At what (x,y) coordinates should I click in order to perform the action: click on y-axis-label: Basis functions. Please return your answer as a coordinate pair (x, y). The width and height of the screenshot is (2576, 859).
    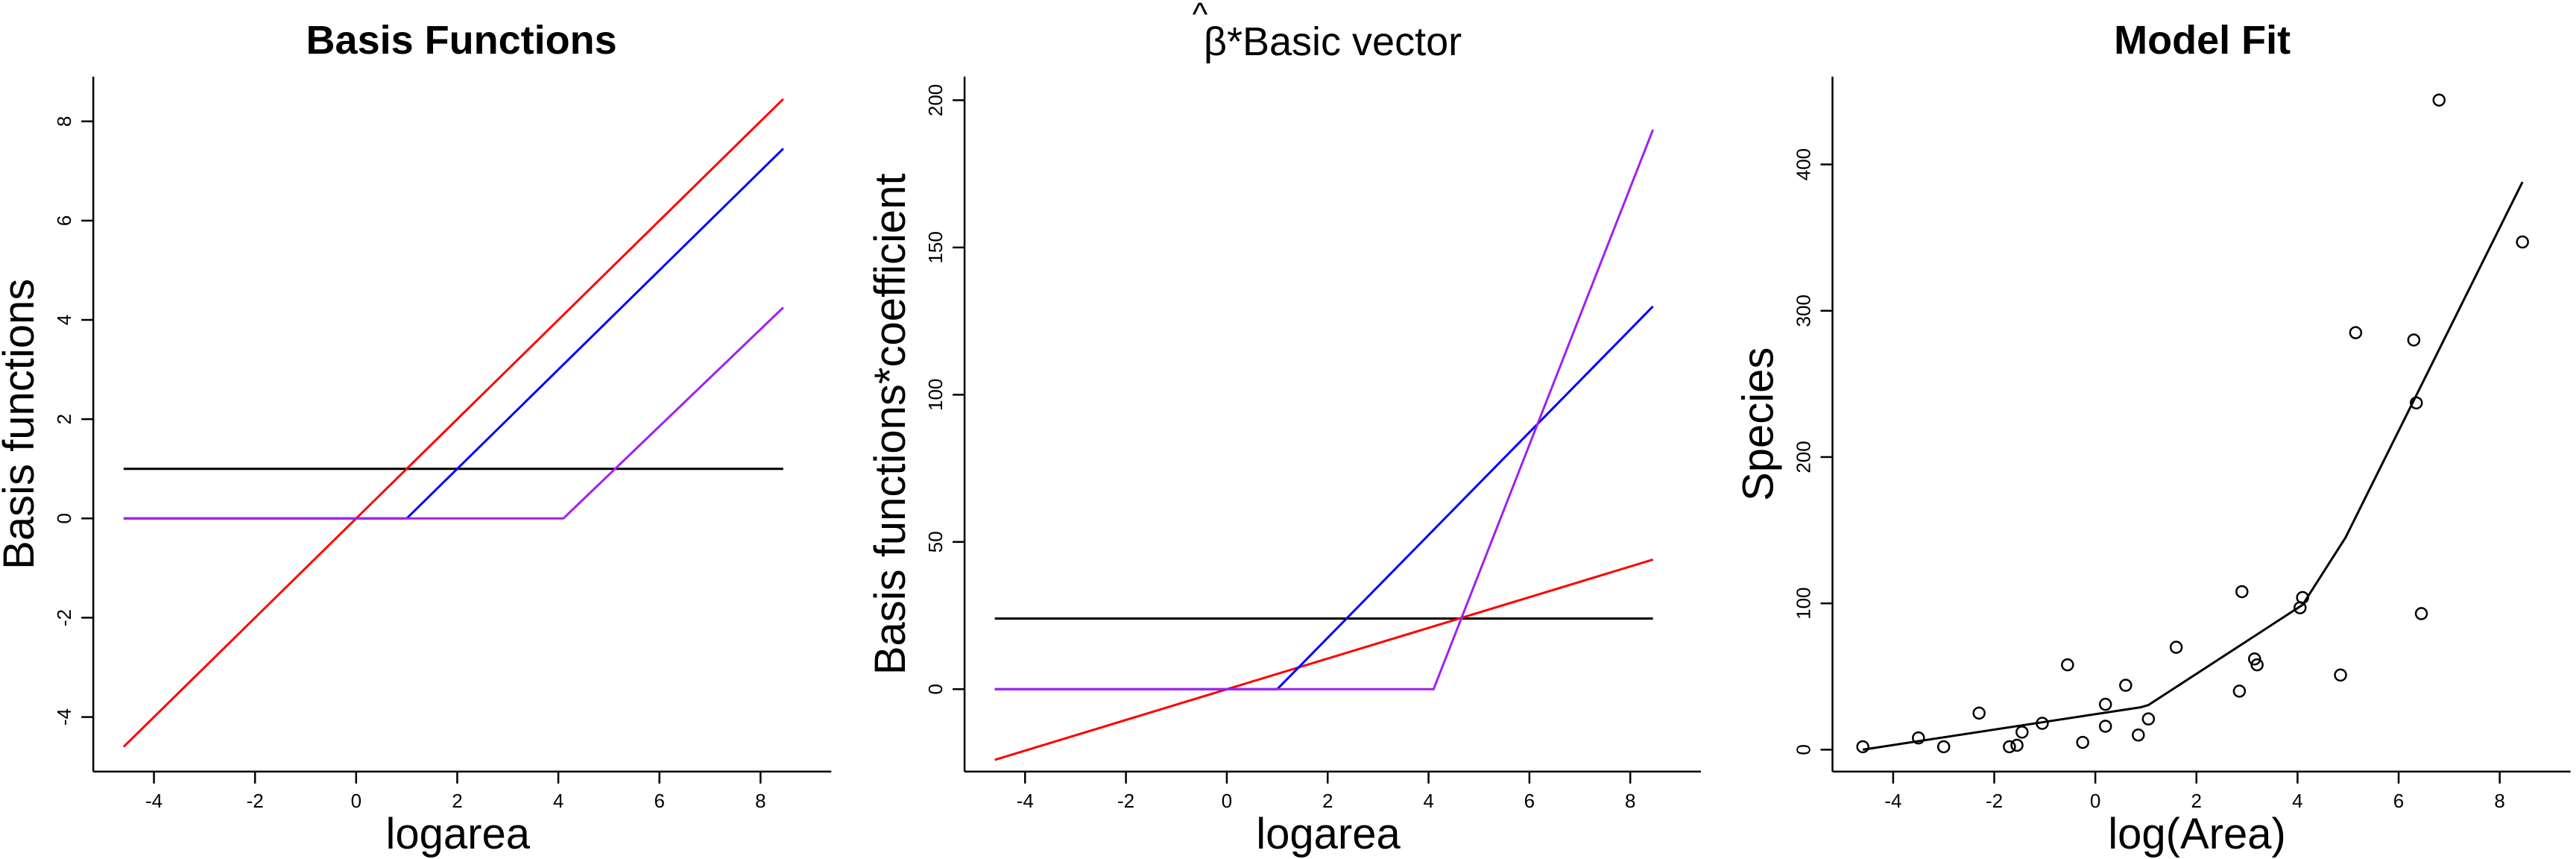
    Looking at the image, I should click on (21, 424).